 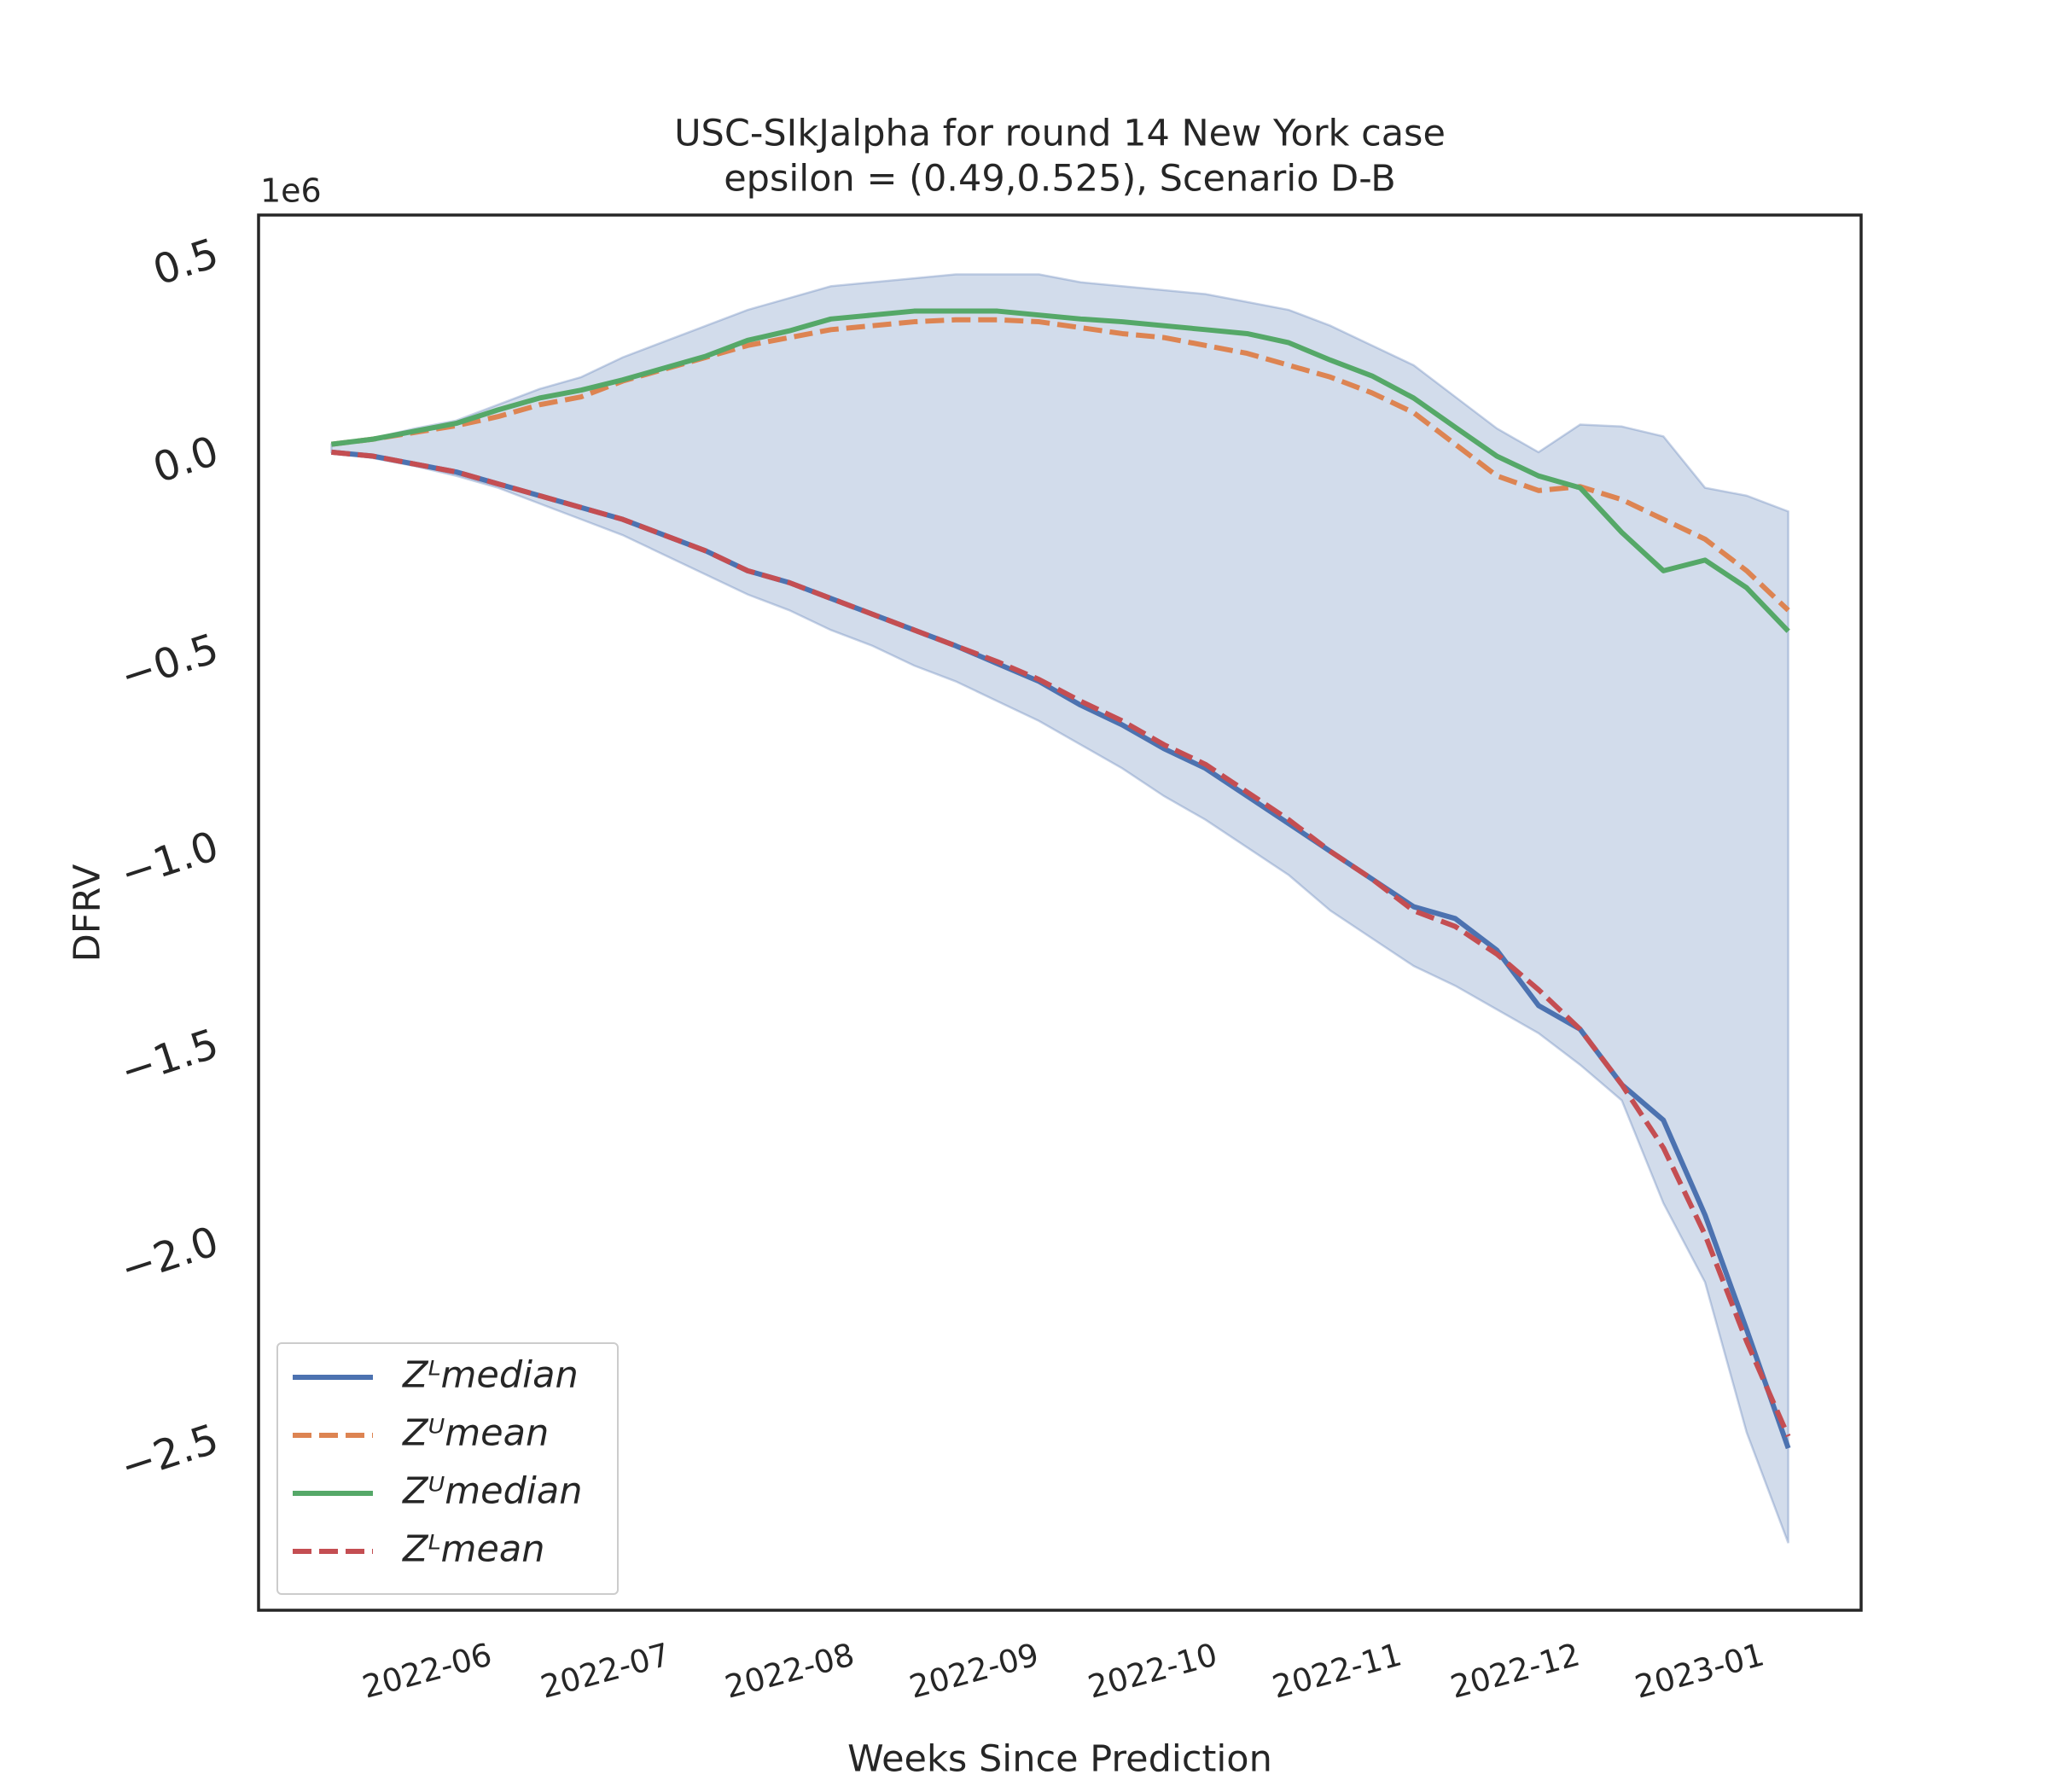 What do you see at coordinates (186, 262) in the screenshot?
I see `y-tick-label: 0.5` at bounding box center [186, 262].